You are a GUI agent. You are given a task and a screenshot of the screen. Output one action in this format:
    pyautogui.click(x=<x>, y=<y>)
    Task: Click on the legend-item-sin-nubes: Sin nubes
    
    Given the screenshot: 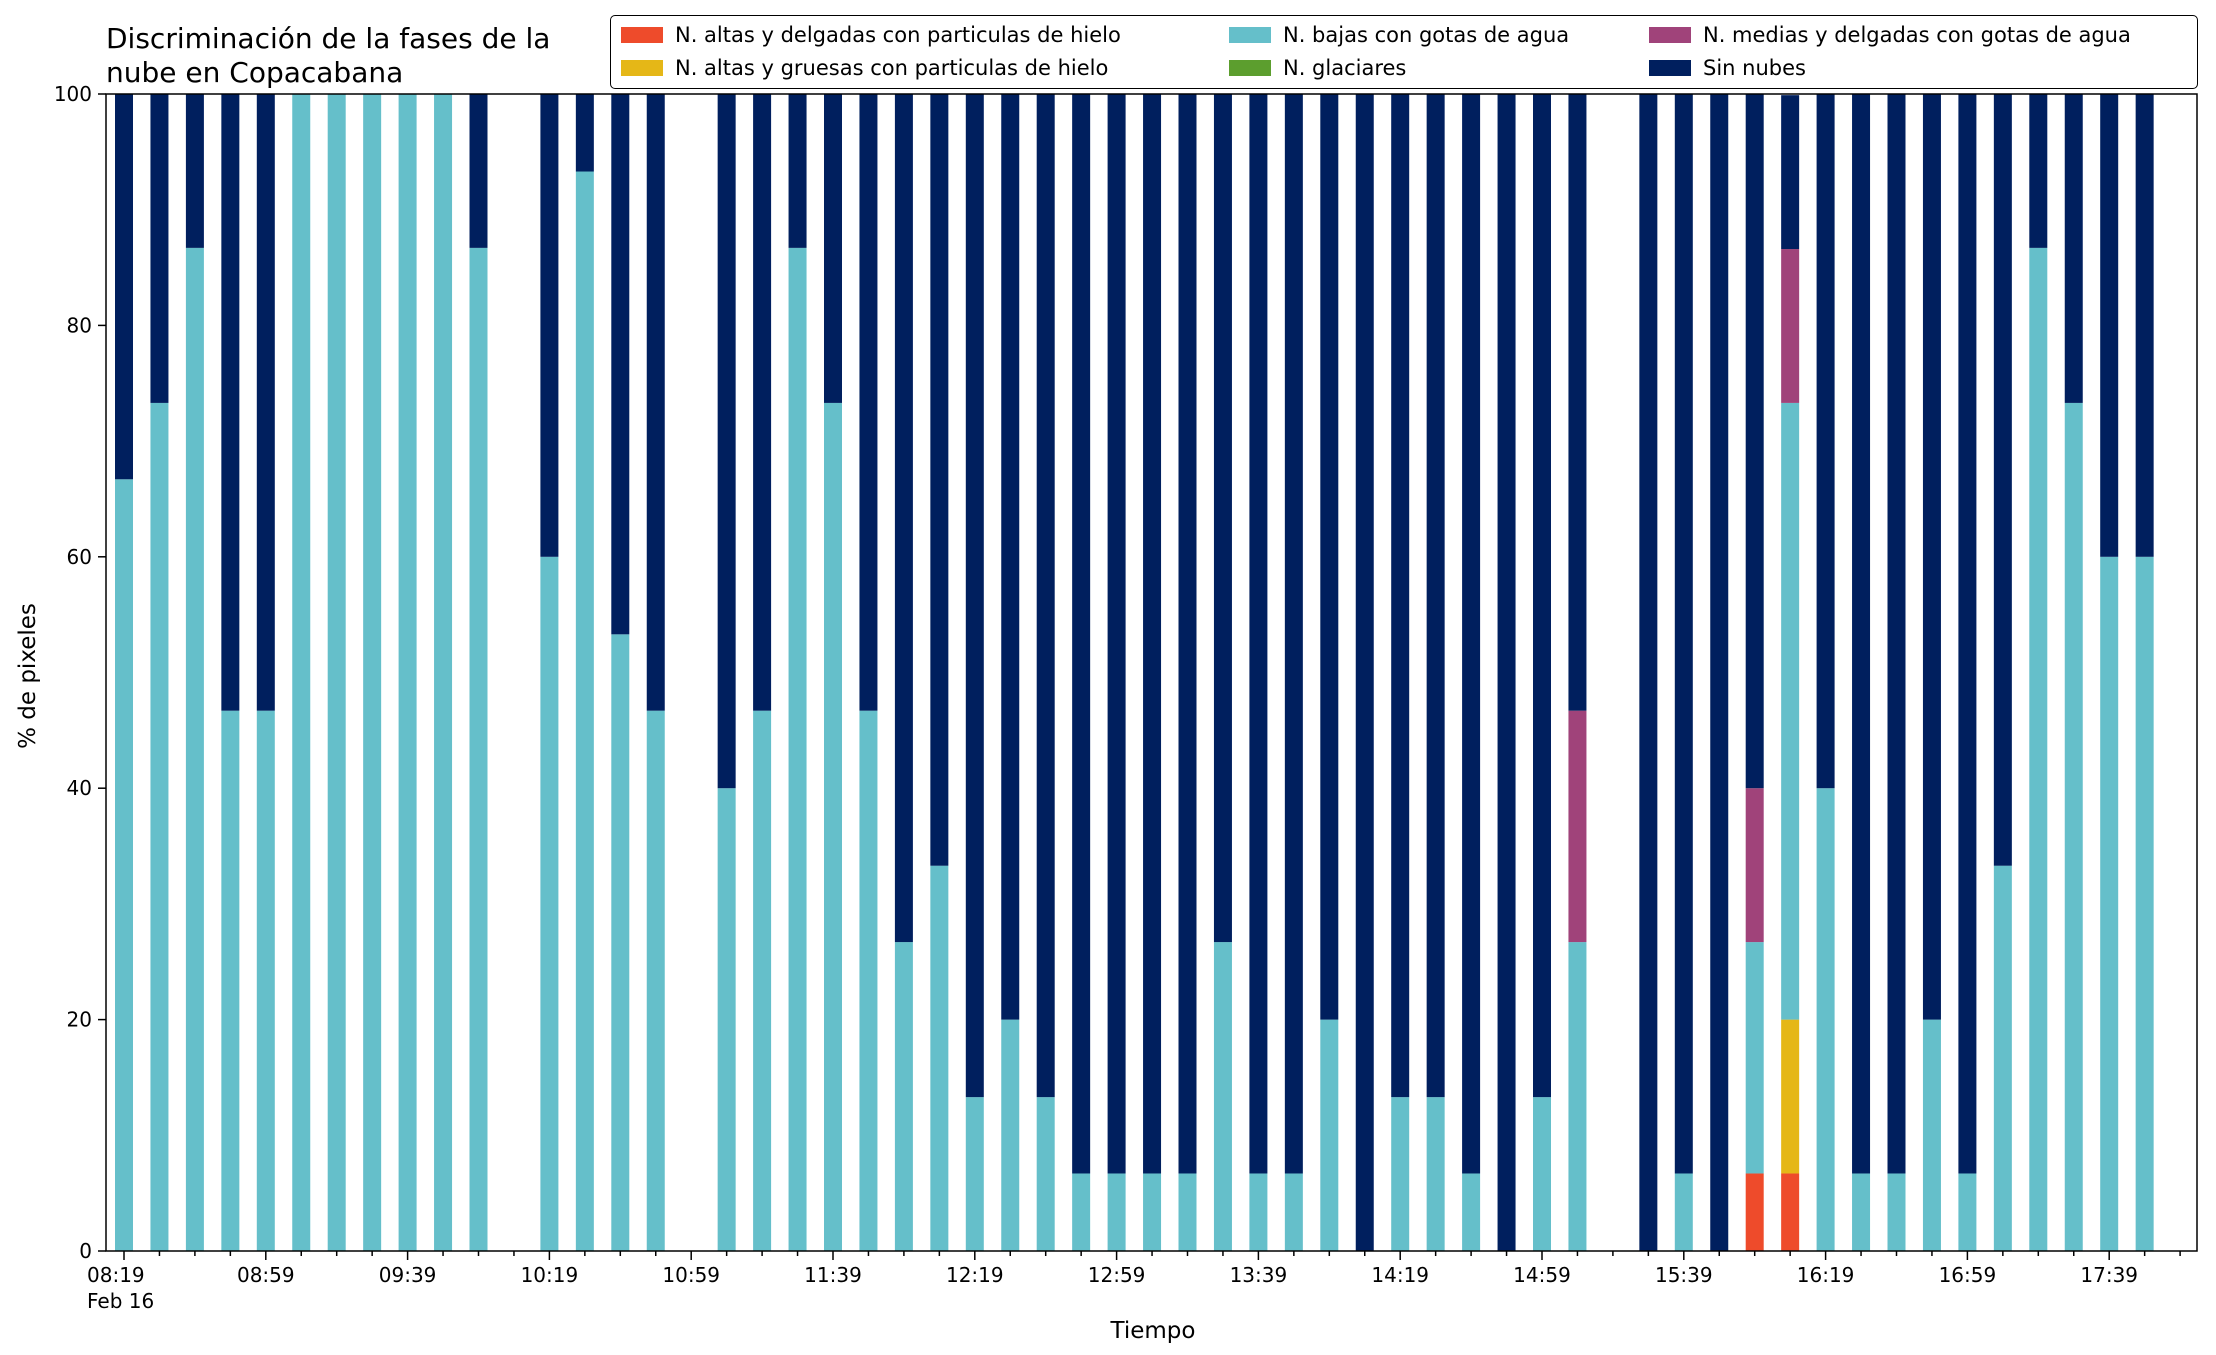 What is the action you would take?
    pyautogui.click(x=1727, y=68)
    